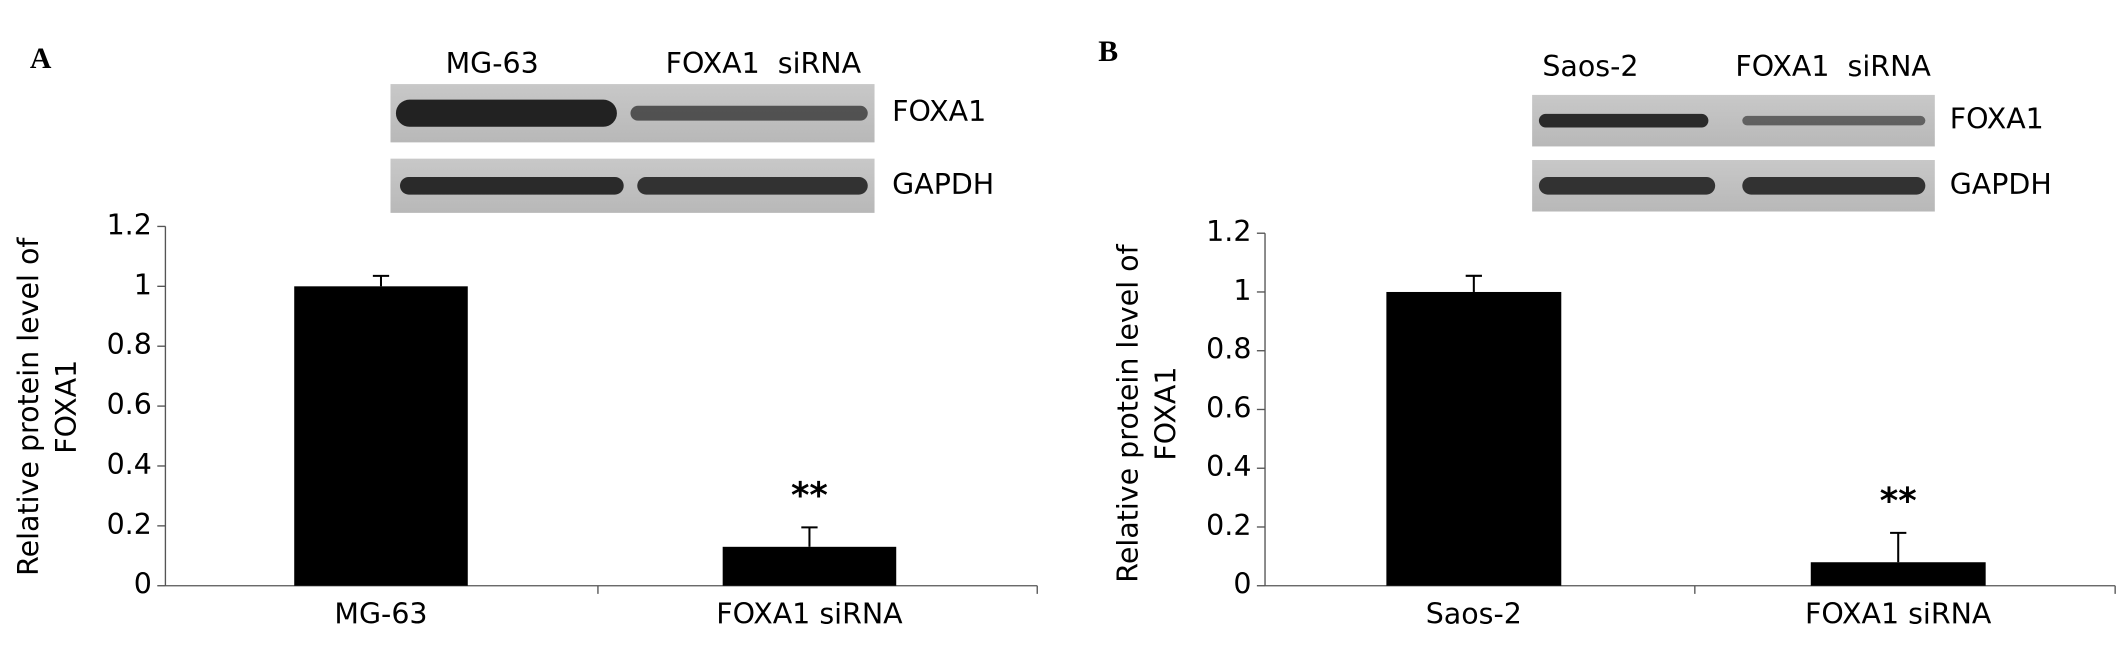 The height and width of the screenshot is (661, 2126). What do you see at coordinates (492, 63) in the screenshot?
I see `blot-lane-label: MG-63` at bounding box center [492, 63].